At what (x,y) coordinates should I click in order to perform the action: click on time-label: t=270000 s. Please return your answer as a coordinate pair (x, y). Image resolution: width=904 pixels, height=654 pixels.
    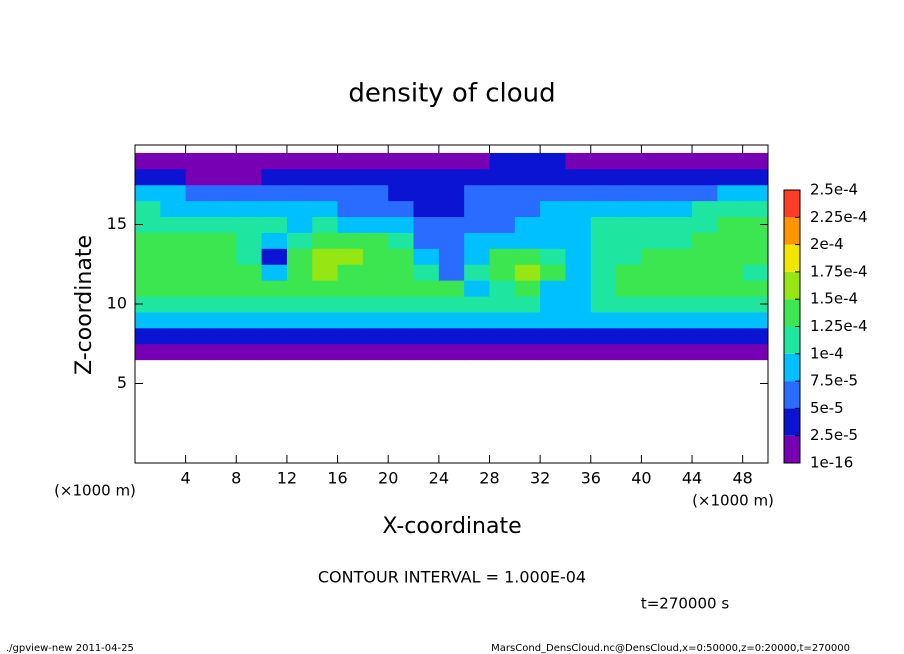
    Looking at the image, I should click on (685, 604).